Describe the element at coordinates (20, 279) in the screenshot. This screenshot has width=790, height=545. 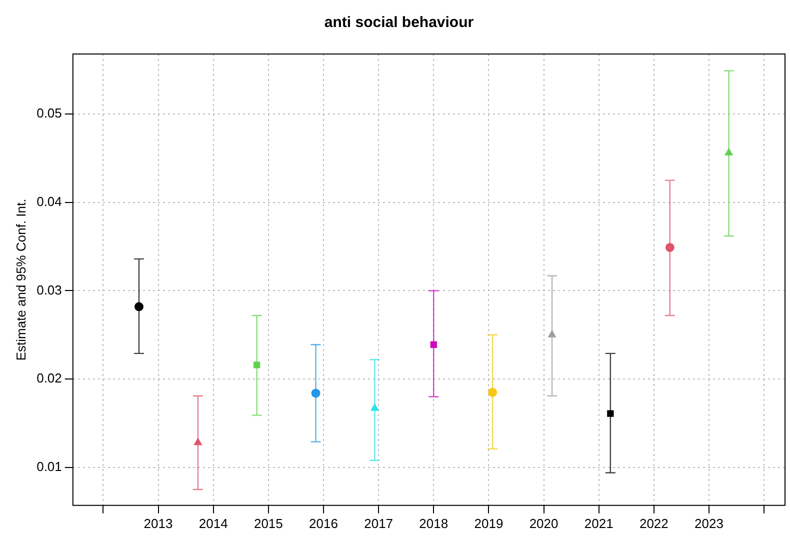
I see `y-axis-title: Estimate and 95% Conf. Int.` at that location.